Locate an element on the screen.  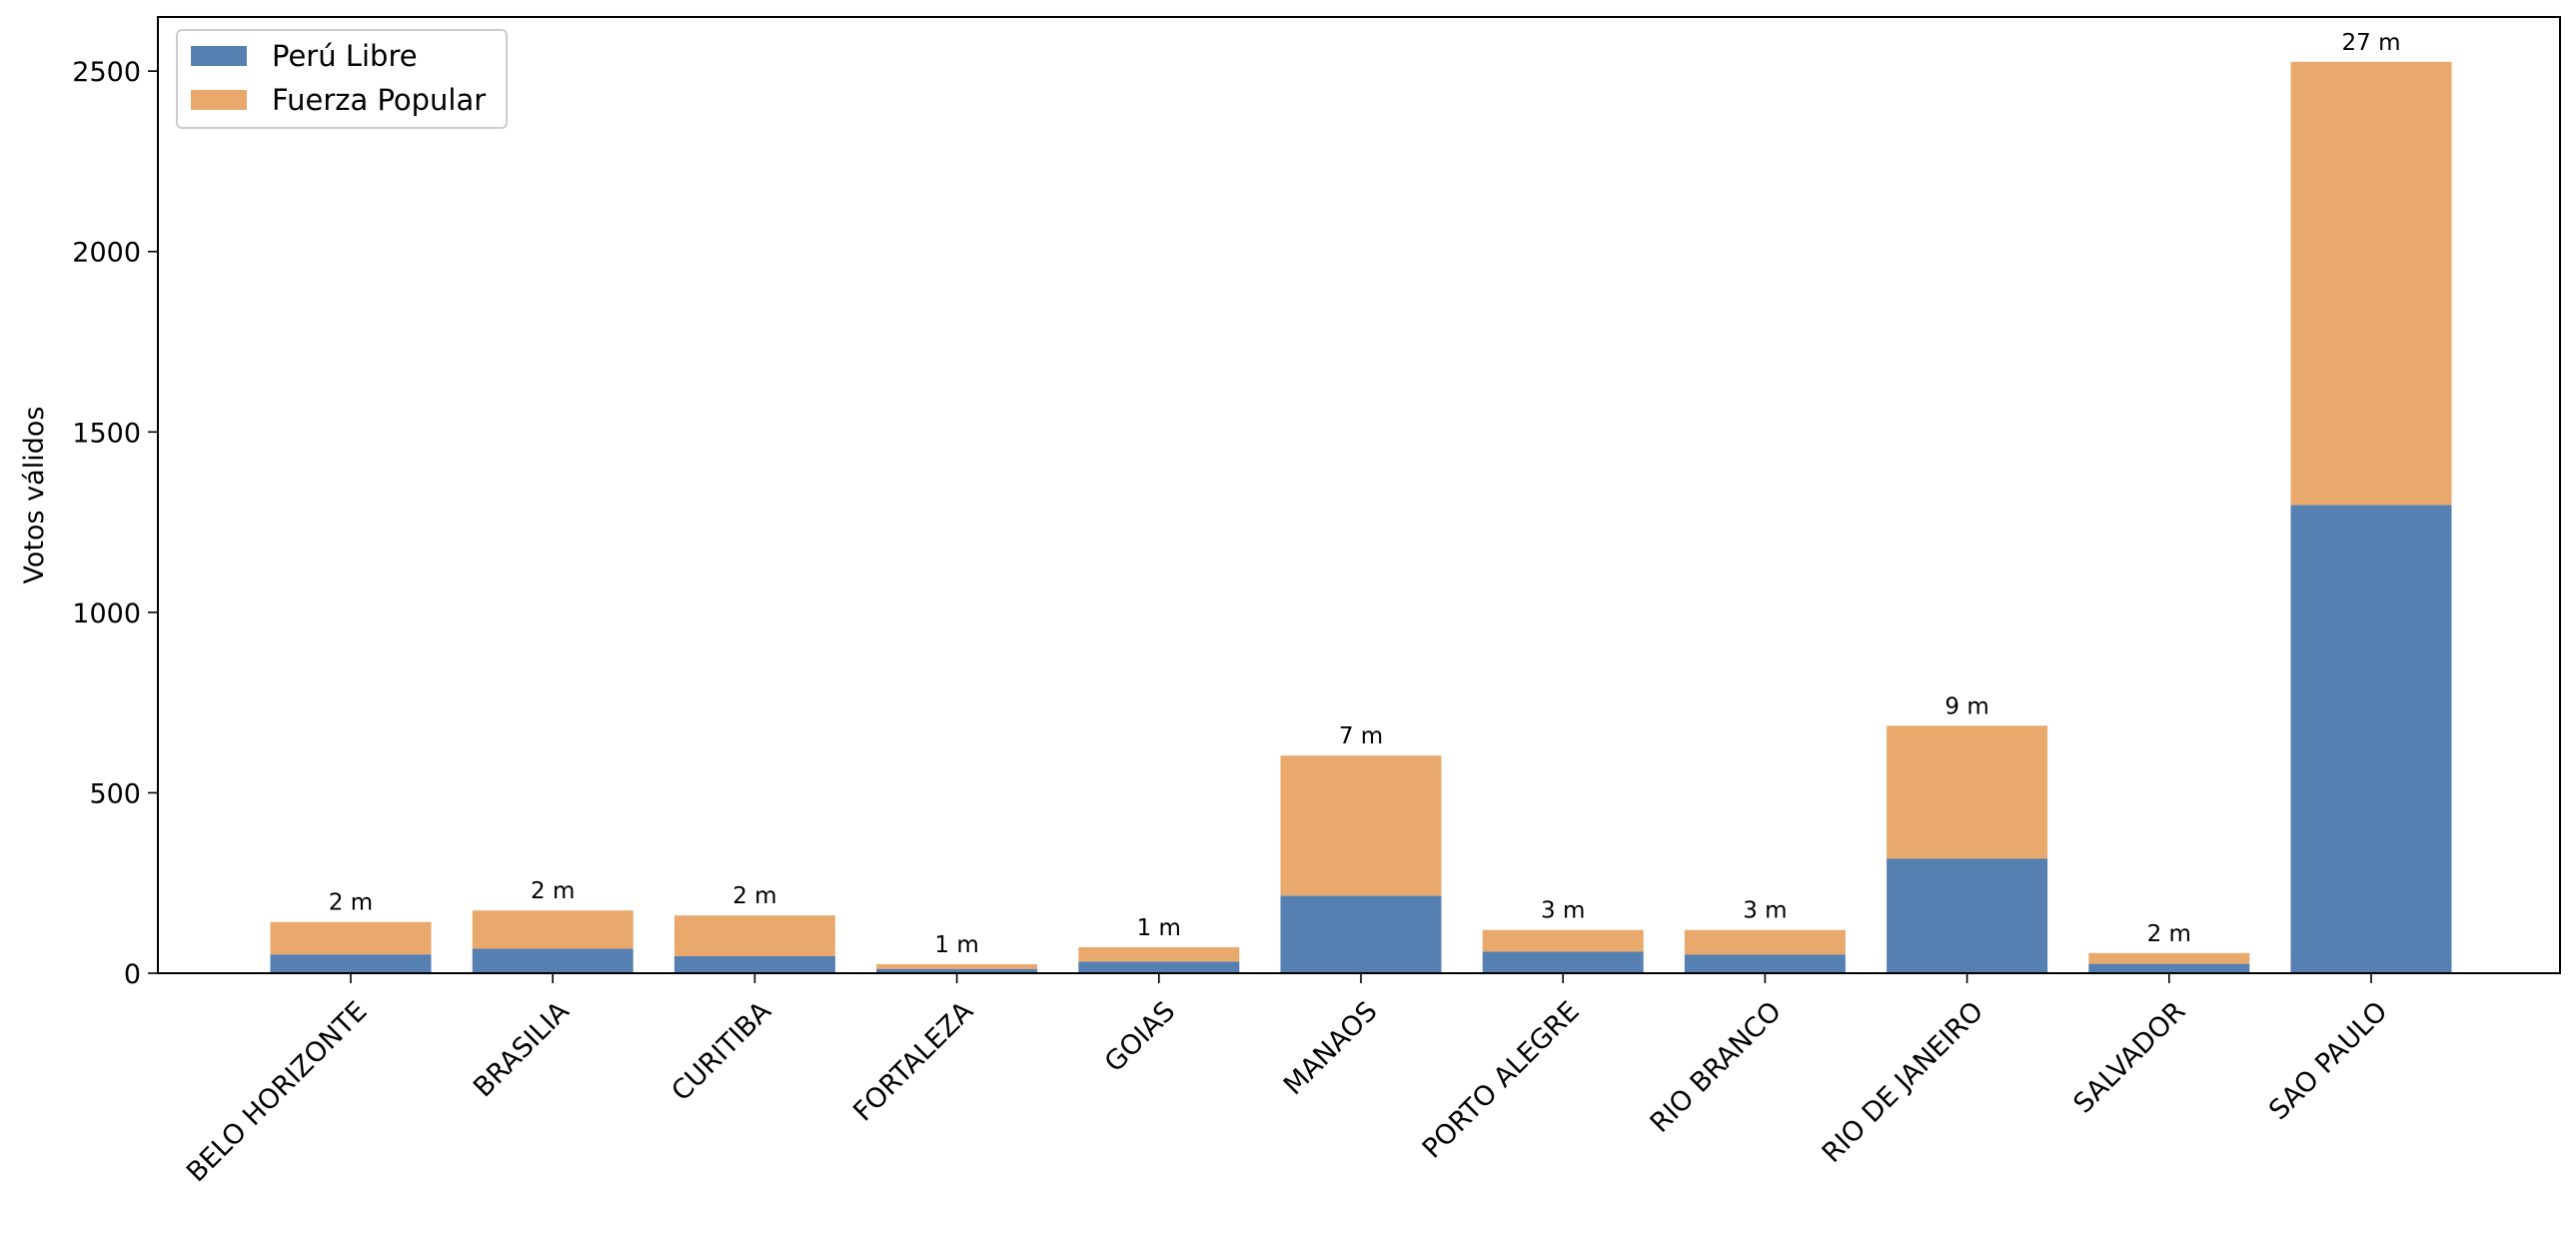
x-tick-label: SAO PAULO is located at coordinates (2328, 1061).